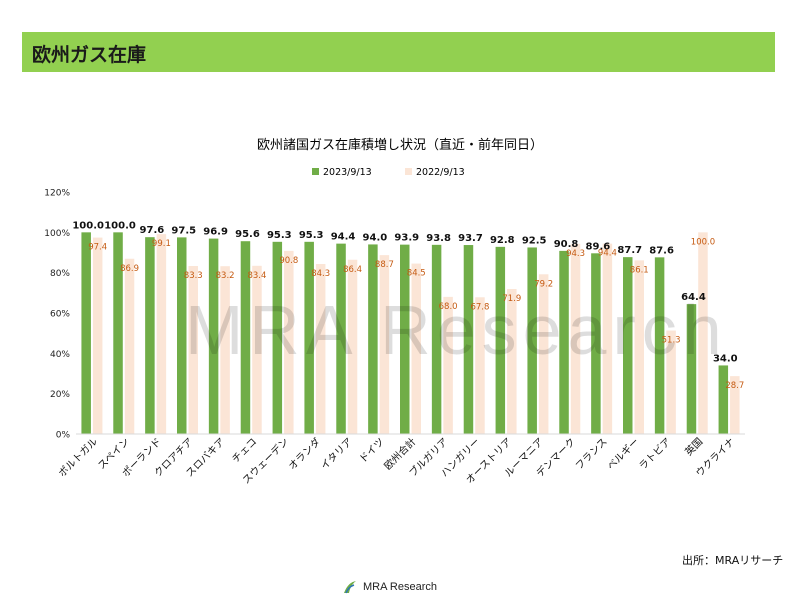 This screenshot has height=600, width=800. Describe the element at coordinates (304, 453) in the screenshot. I see `x-tick-label: オランダ` at that location.